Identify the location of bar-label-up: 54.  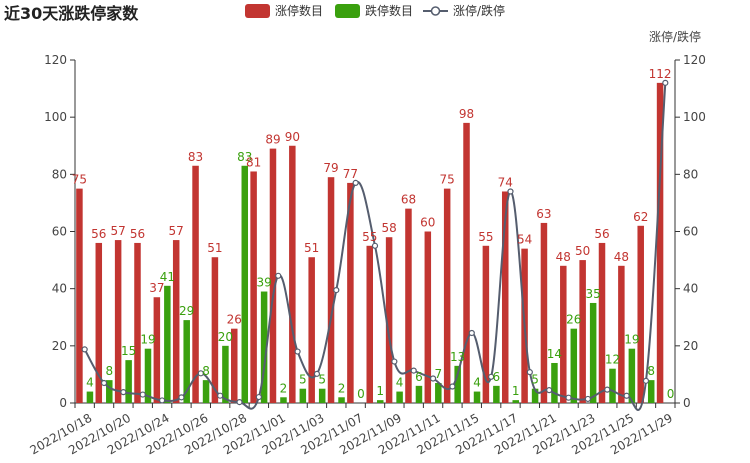
(524, 240).